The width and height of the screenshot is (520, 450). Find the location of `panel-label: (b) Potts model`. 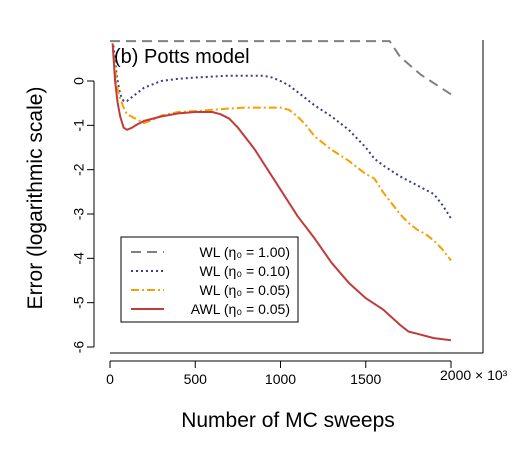

panel-label: (b) Potts model is located at coordinates (182, 57).